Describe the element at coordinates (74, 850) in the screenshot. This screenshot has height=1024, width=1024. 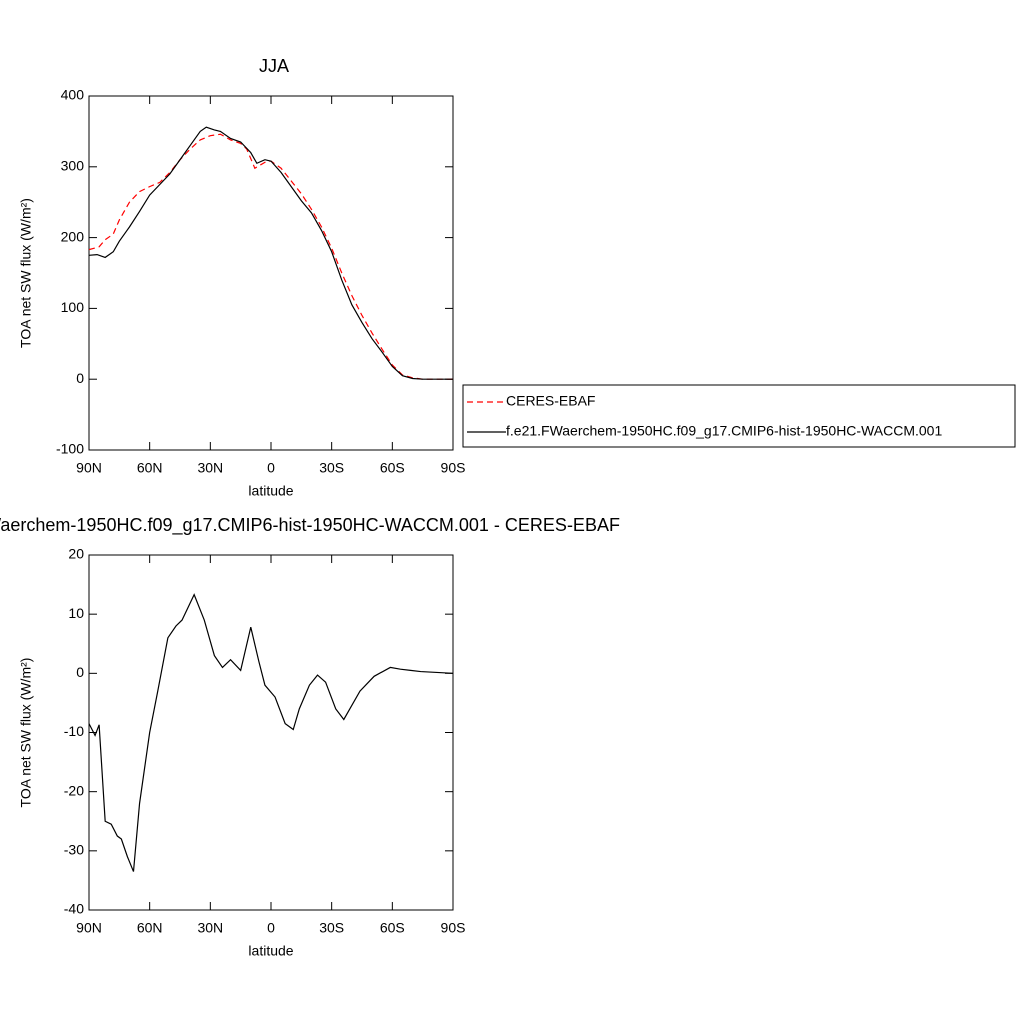
I see `y-tick-label: -30` at that location.